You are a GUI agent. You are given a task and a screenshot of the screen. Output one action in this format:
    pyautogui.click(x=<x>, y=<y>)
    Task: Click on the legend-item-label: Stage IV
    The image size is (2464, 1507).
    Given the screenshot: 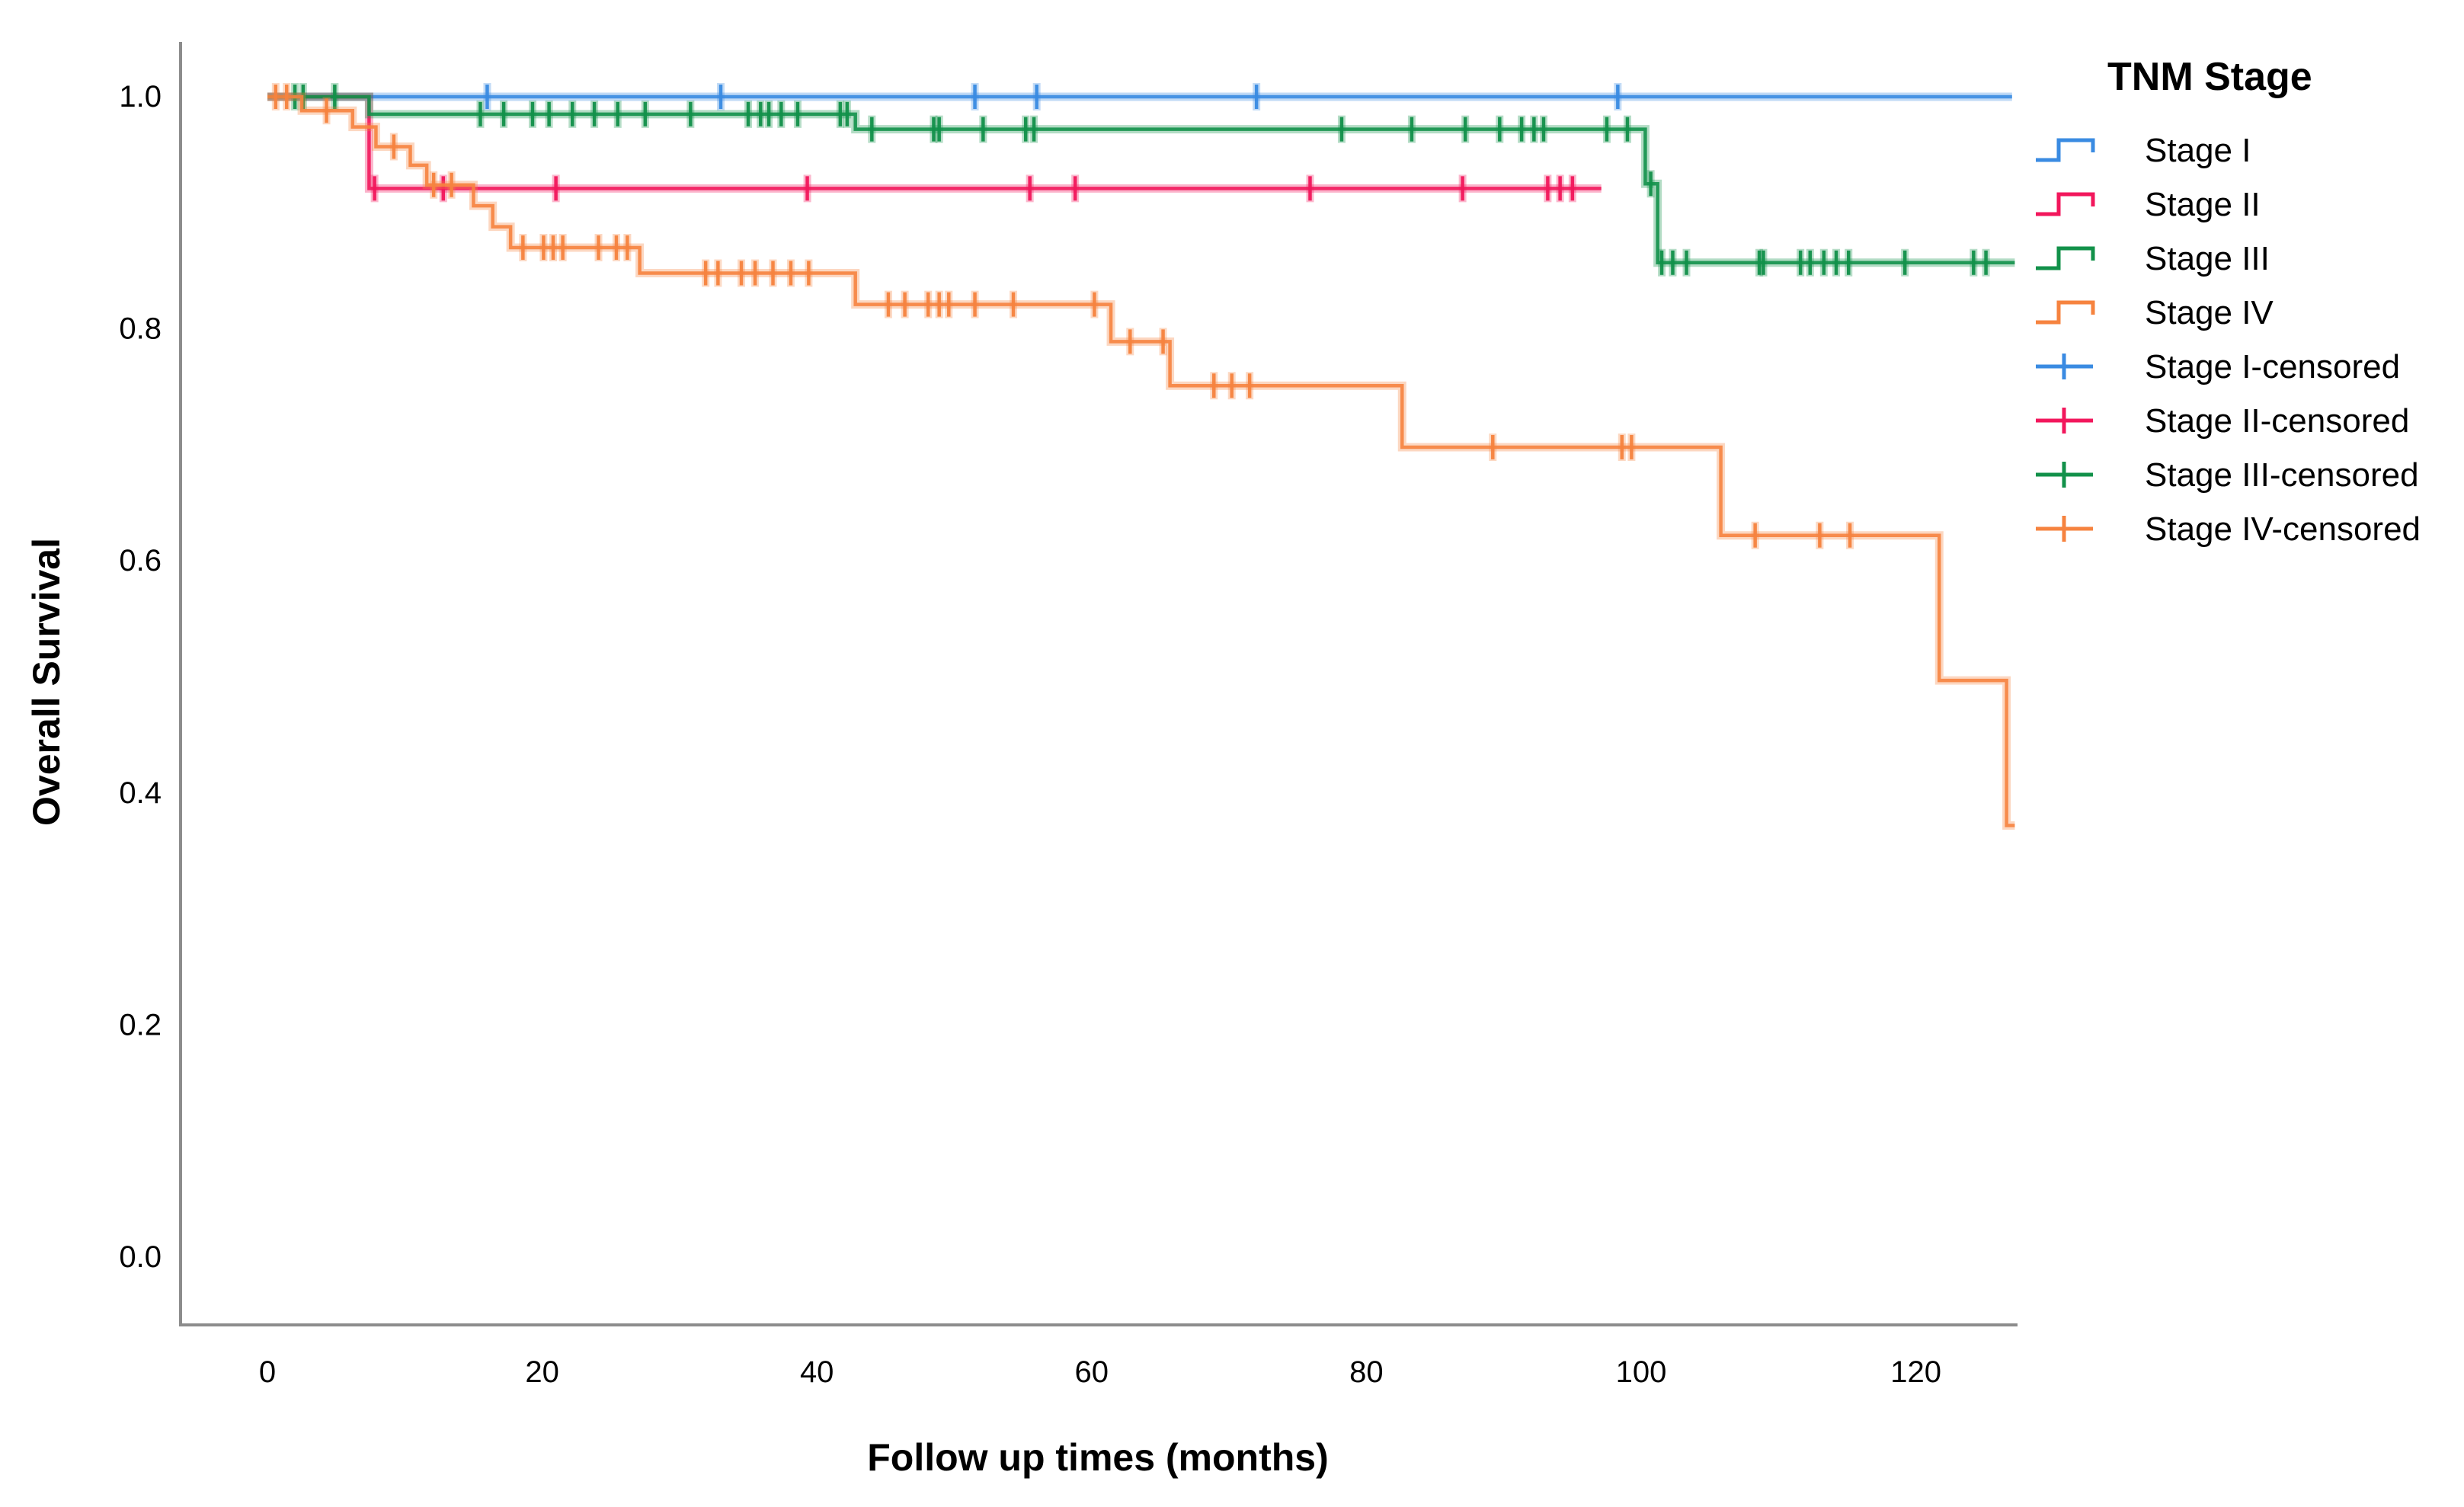 What is the action you would take?
    pyautogui.click(x=2209, y=312)
    